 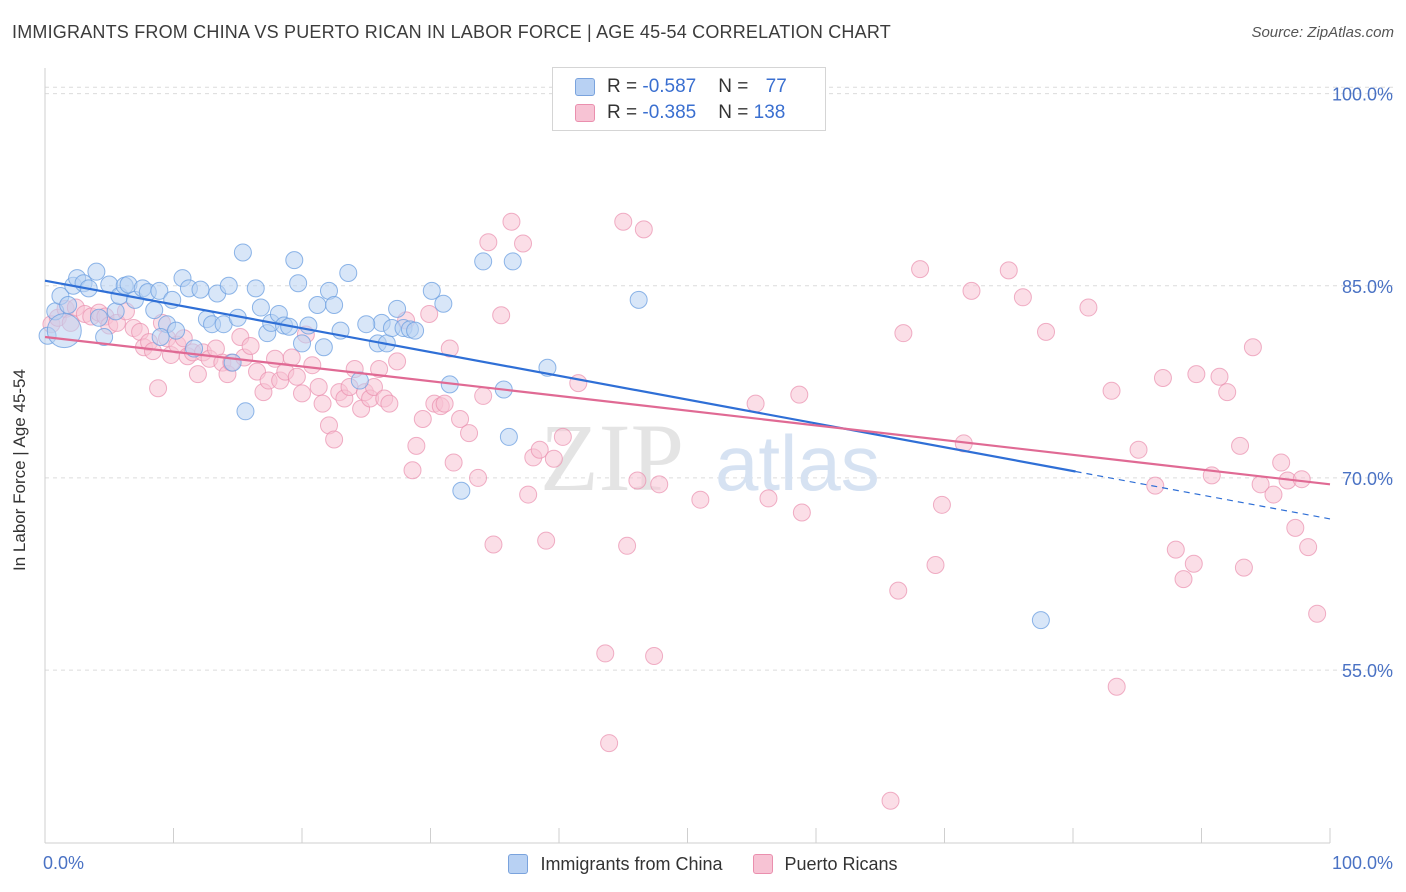 What do you see at coordinates (1367, 479) in the screenshot?
I see `y-tick-label: 70.0%` at bounding box center [1367, 479].